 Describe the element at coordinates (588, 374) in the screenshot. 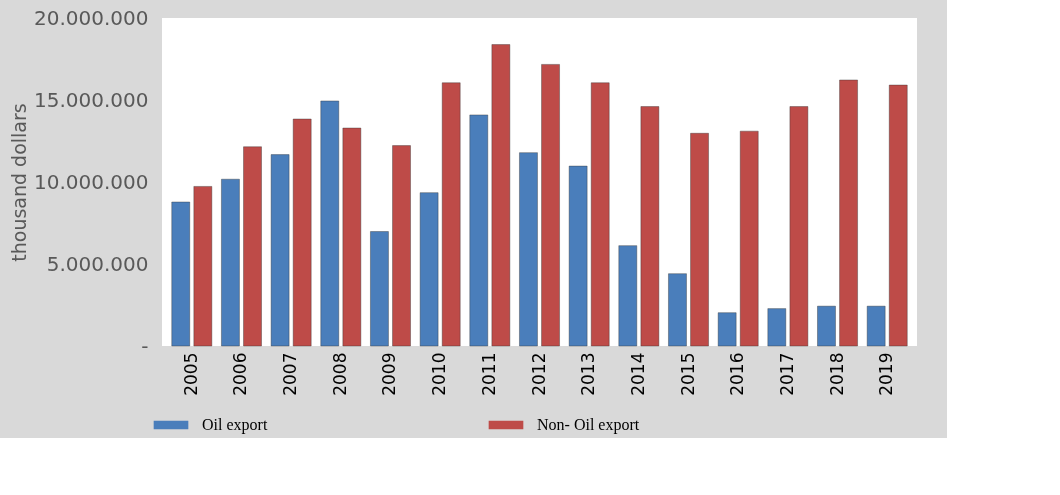

I see `x-tick-label: 2013` at that location.